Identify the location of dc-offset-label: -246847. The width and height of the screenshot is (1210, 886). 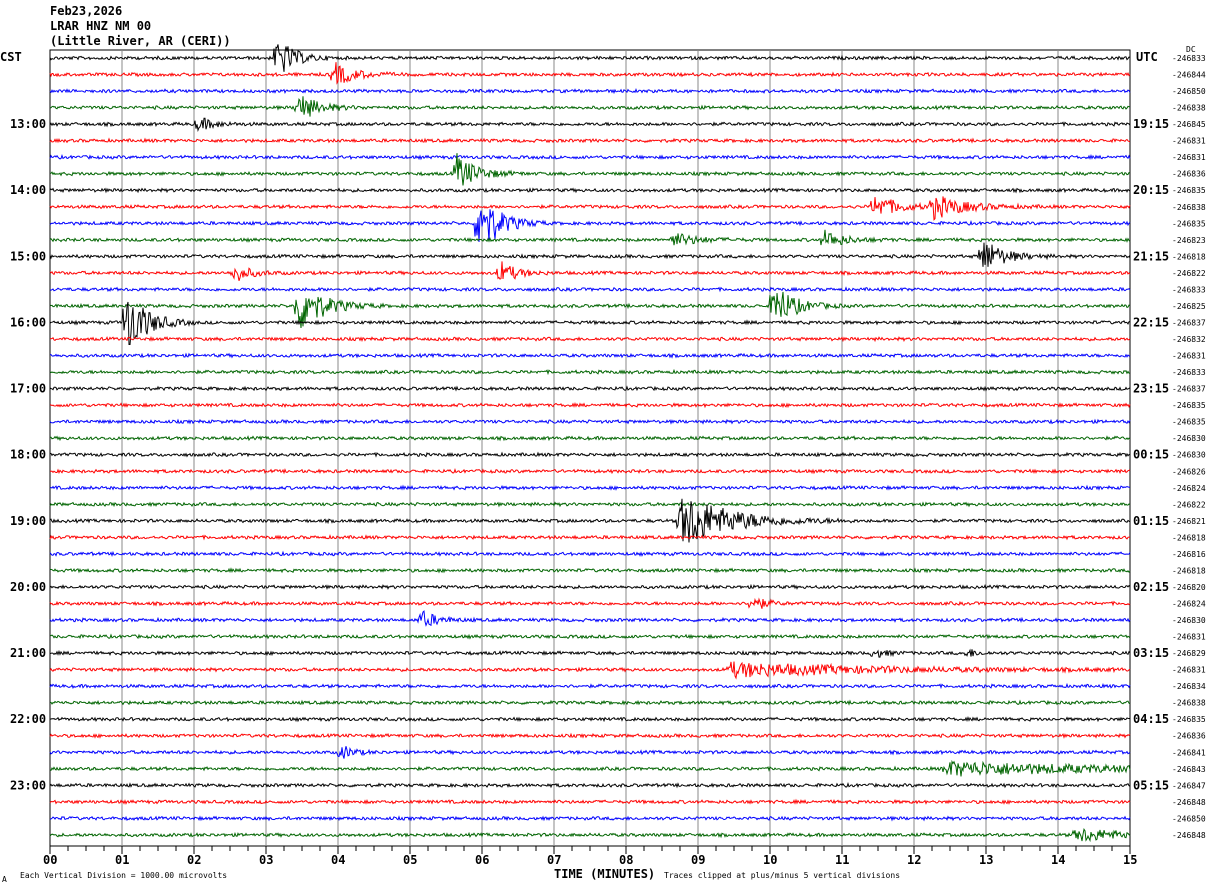
(1189, 785).